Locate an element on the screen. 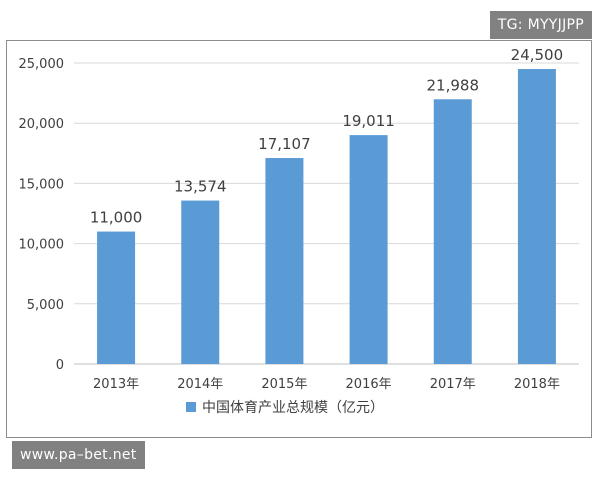 The image size is (600, 480). y-tick-label: 10,000 is located at coordinates (42, 245).